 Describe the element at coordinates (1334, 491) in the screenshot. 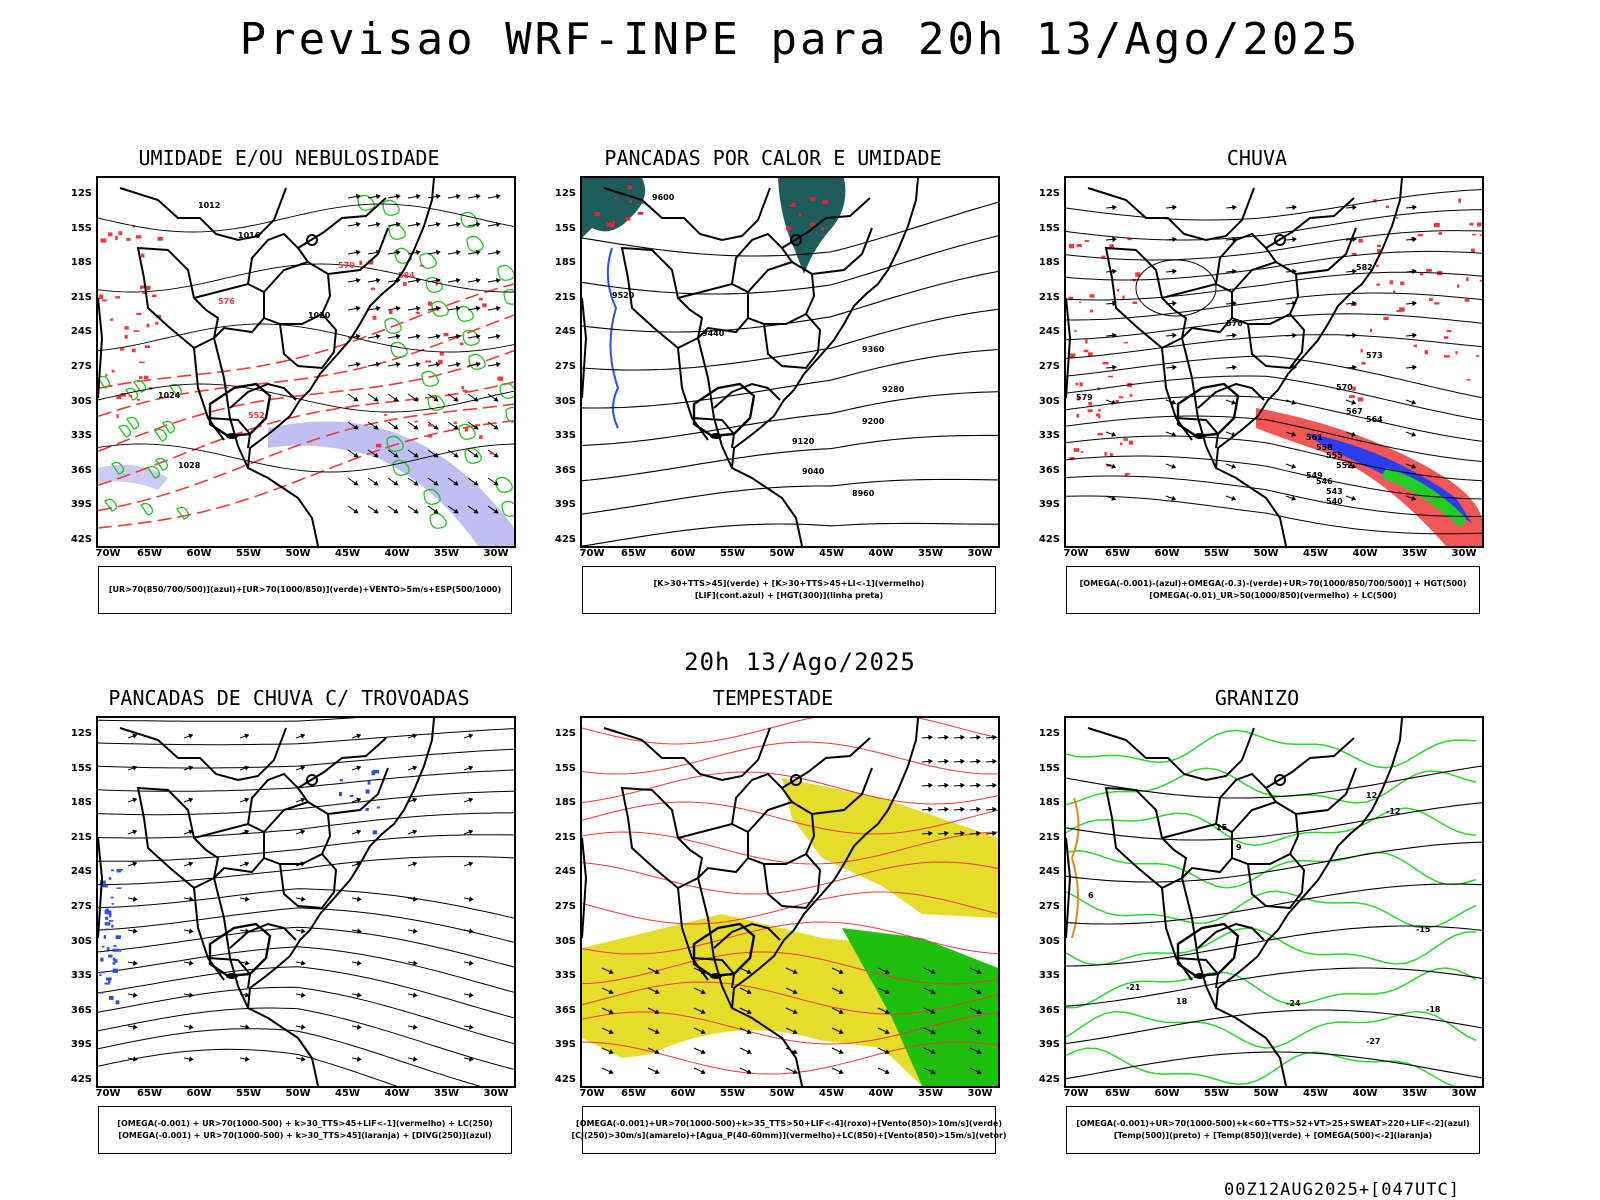

I see `contour-label: 543` at that location.